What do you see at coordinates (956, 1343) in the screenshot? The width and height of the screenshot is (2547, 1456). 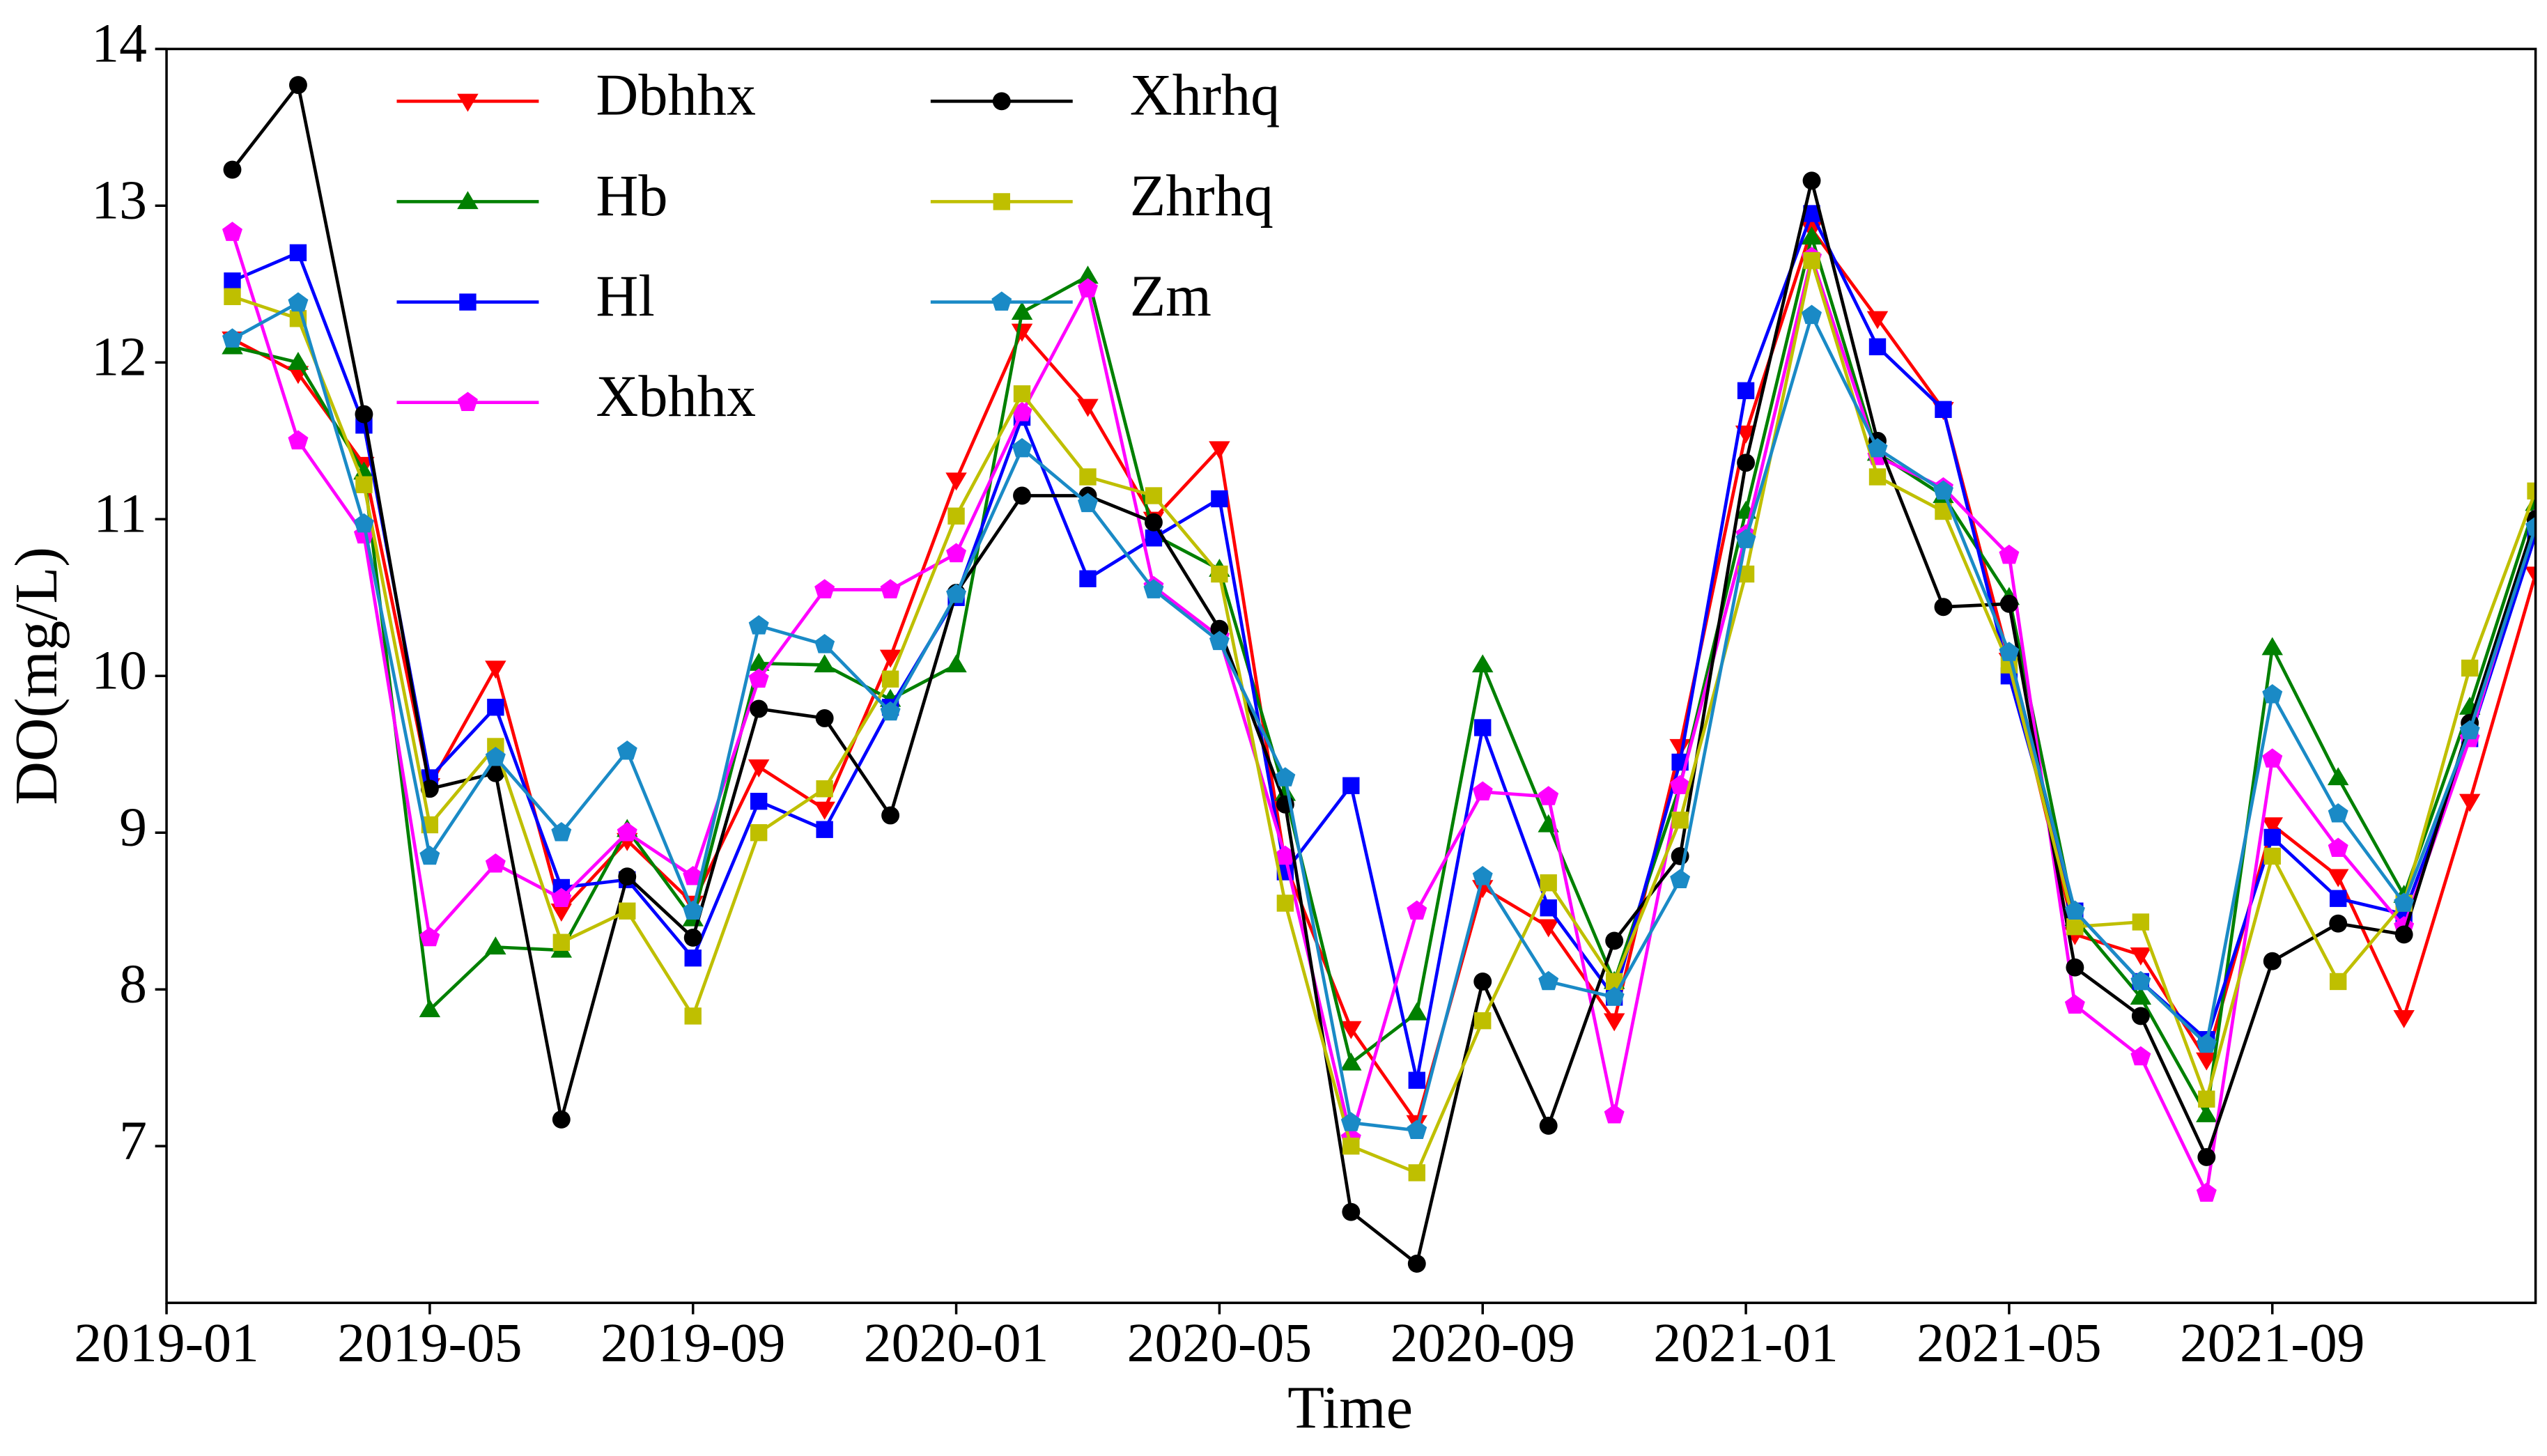 I see `x-tick-label: 2020-01` at bounding box center [956, 1343].